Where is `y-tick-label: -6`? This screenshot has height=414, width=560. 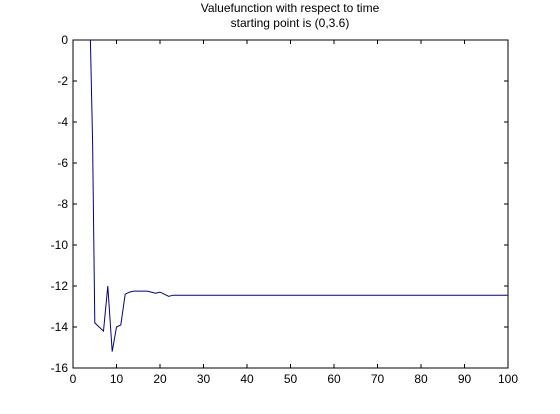
y-tick-label: -6 is located at coordinates (62, 163).